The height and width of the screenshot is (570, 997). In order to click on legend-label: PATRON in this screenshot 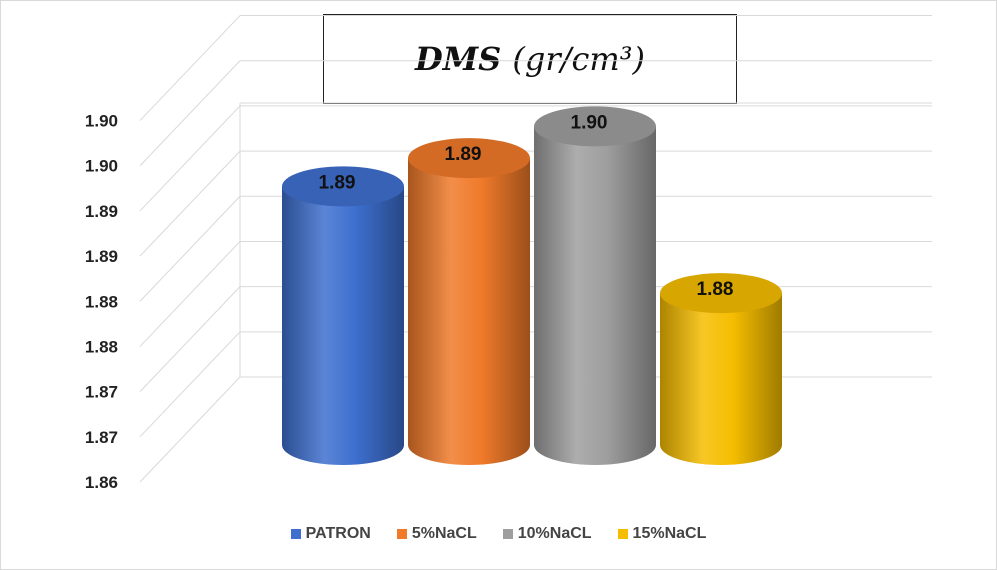, I will do `click(338, 533)`.